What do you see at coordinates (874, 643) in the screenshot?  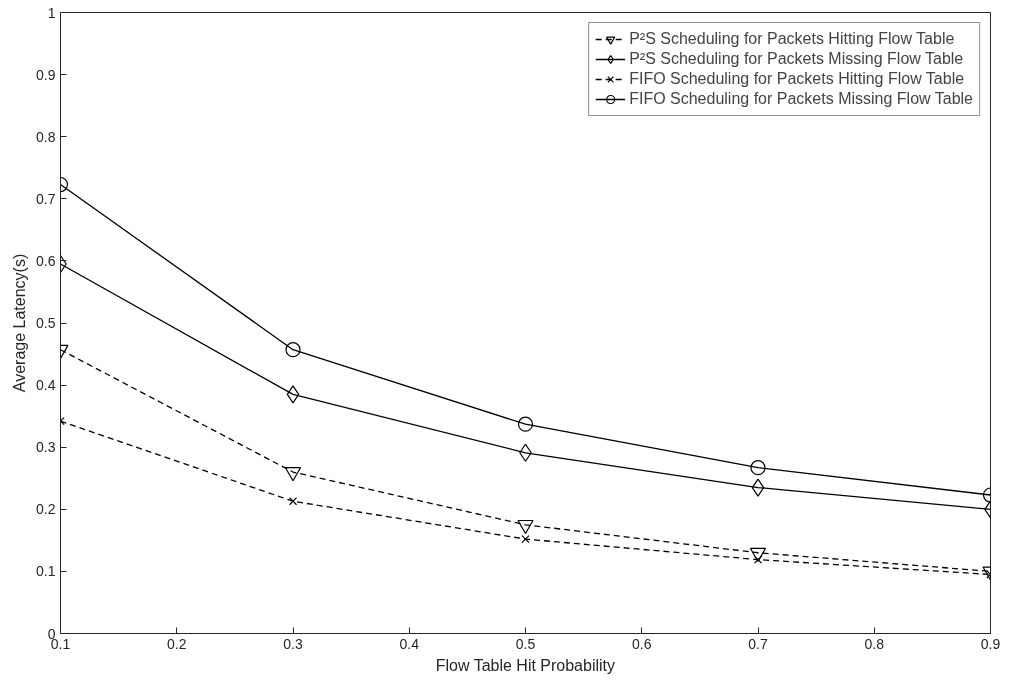 I see `x-tick-label: 0.8` at bounding box center [874, 643].